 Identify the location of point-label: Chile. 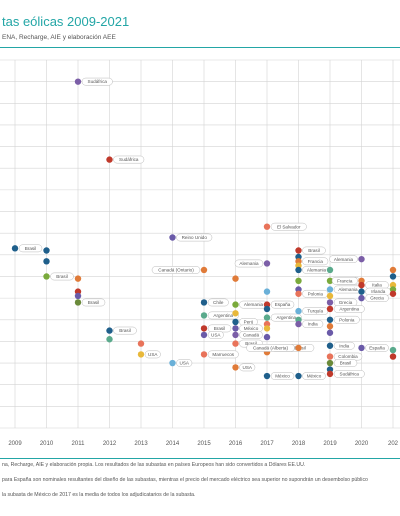
(218, 302).